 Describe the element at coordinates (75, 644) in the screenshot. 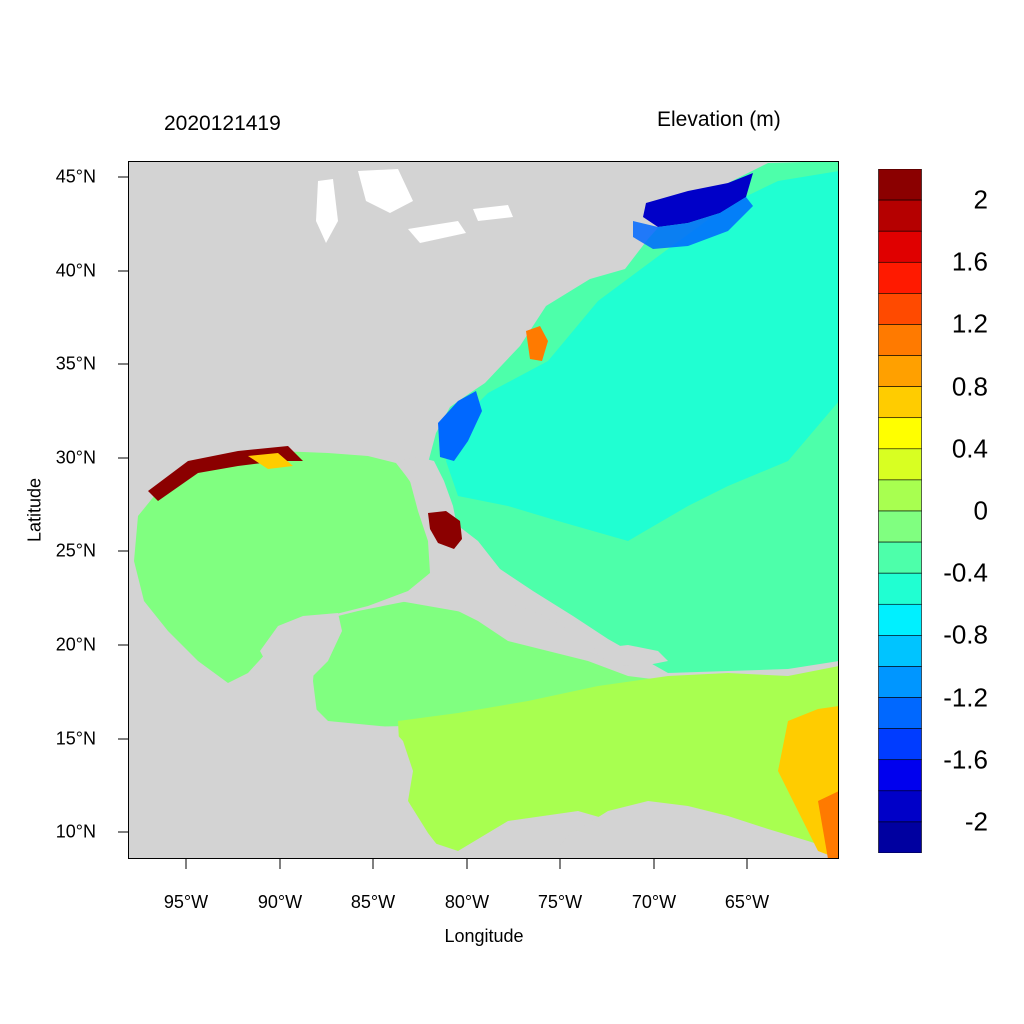

I see `y-tick-label: 20°N` at that location.